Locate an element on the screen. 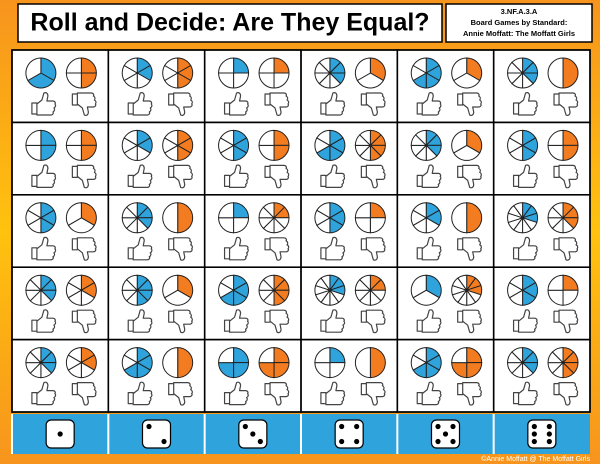 Image resolution: width=600 pixels, height=469 pixels. die-face is located at coordinates (156, 434).